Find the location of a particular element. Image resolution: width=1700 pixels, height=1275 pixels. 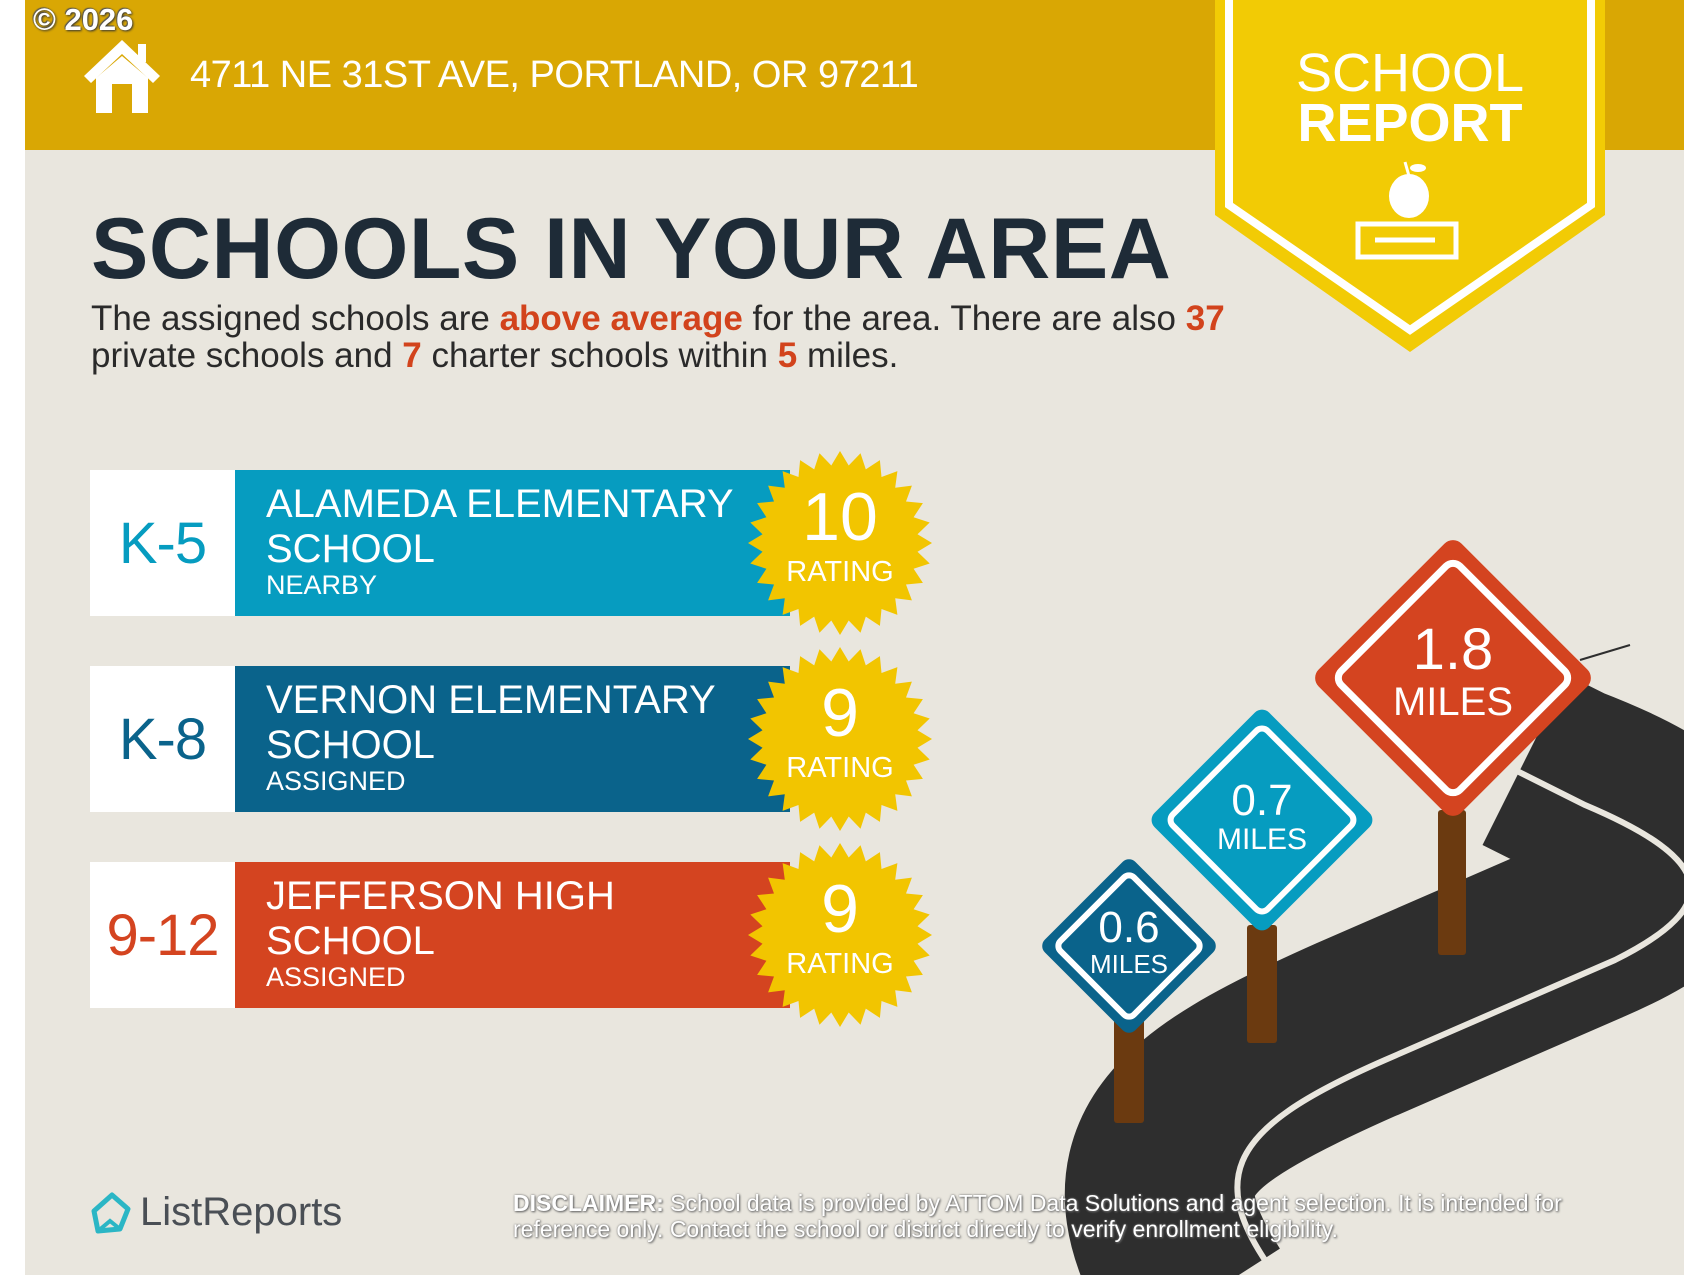

rating-value: 10 is located at coordinates (840, 517).